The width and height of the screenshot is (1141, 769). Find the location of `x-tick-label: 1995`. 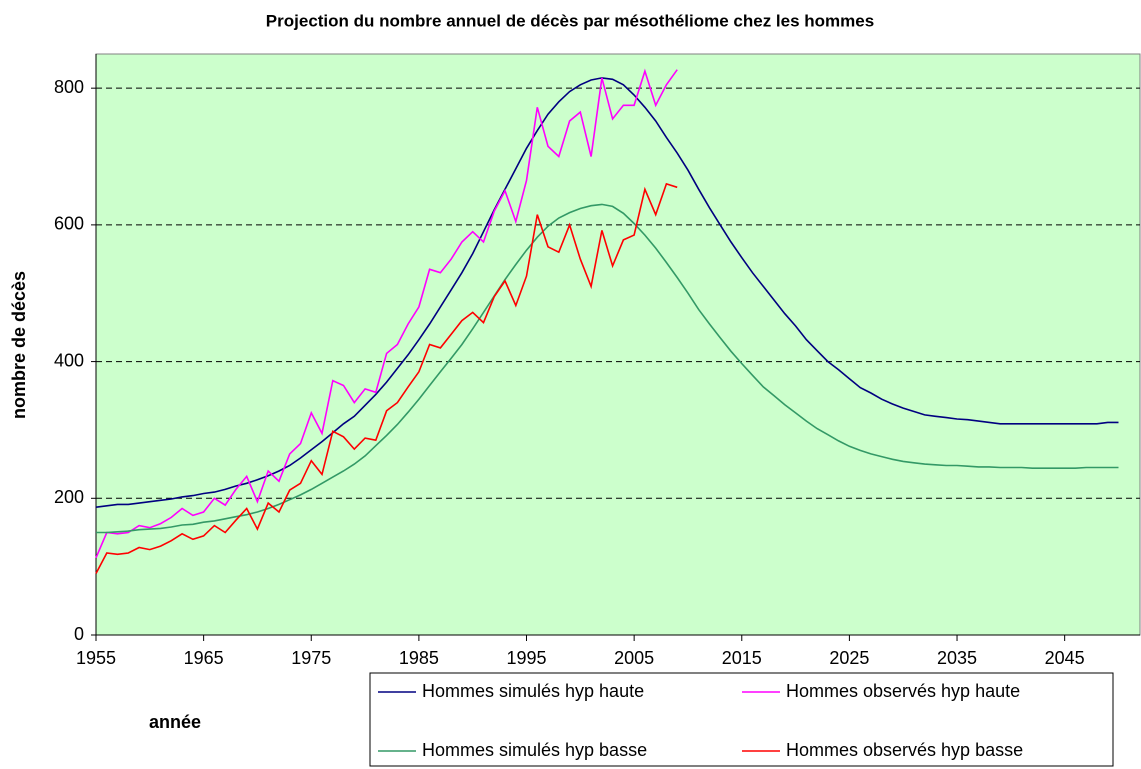

x-tick-label: 1995 is located at coordinates (526, 658).